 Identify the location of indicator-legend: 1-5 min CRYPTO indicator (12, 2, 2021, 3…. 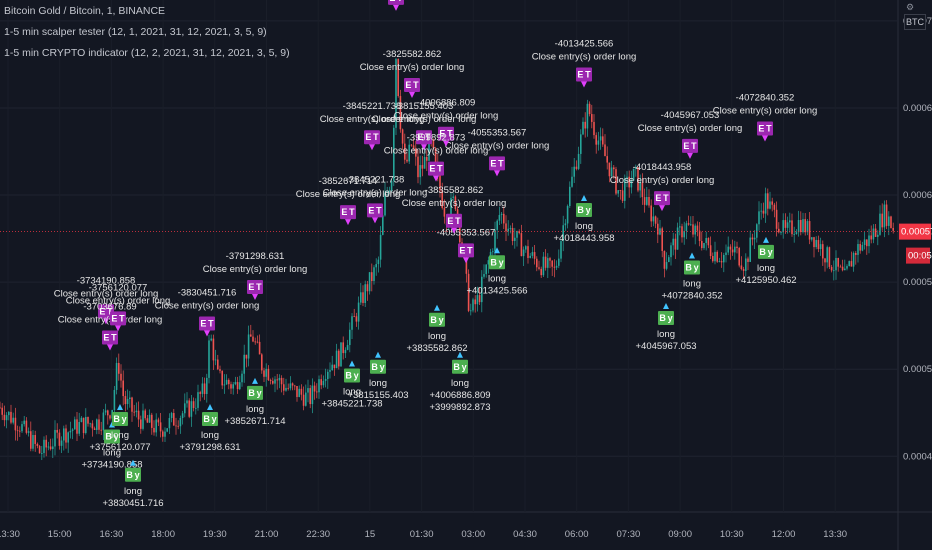
(147, 53).